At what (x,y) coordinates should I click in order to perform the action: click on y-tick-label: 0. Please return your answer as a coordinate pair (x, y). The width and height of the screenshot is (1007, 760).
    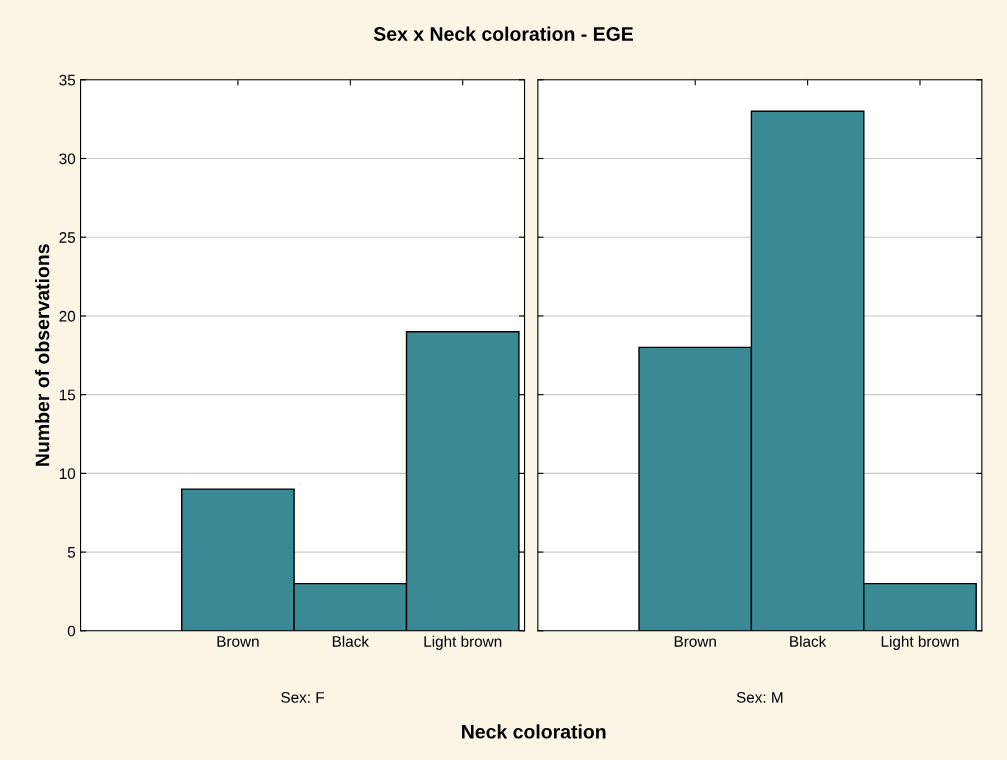
    Looking at the image, I should click on (71, 631).